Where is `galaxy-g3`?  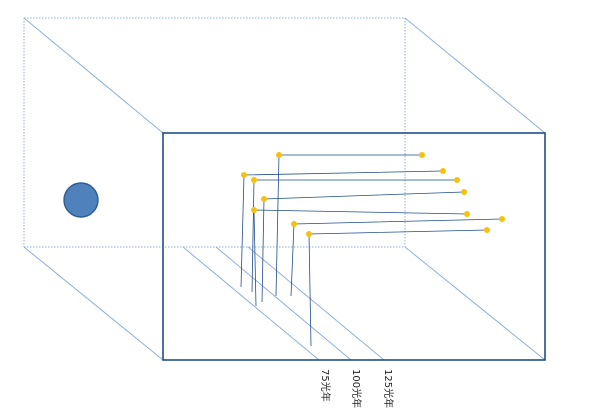
galaxy-g3 is located at coordinates (355, 235).